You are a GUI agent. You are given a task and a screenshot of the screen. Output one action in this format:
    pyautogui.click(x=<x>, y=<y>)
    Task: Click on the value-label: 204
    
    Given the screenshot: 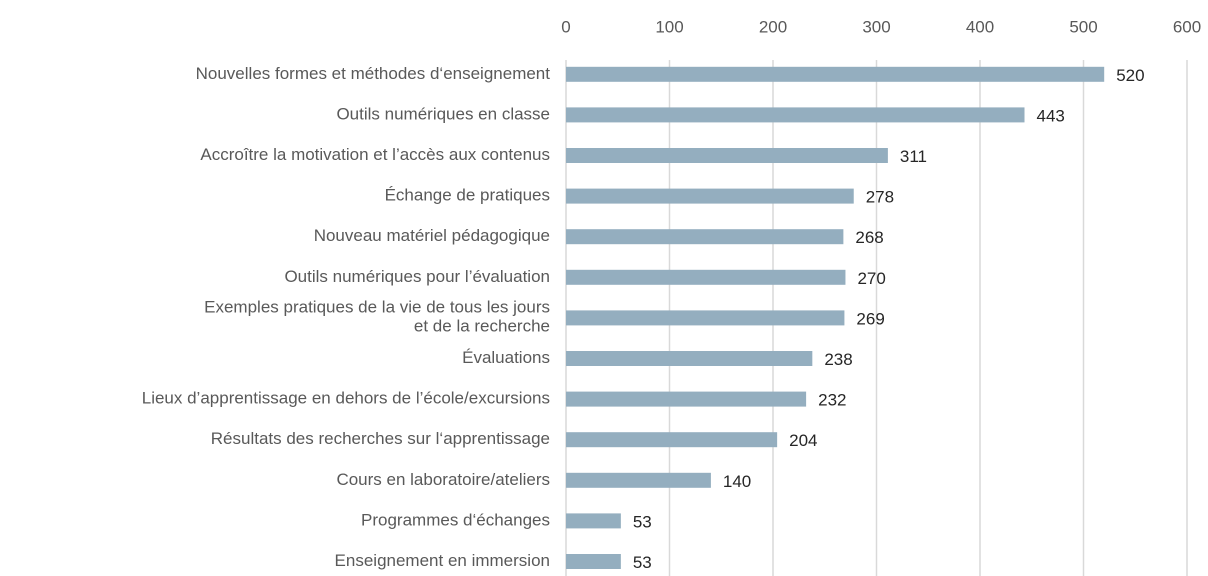 What is the action you would take?
    pyautogui.click(x=803, y=440)
    